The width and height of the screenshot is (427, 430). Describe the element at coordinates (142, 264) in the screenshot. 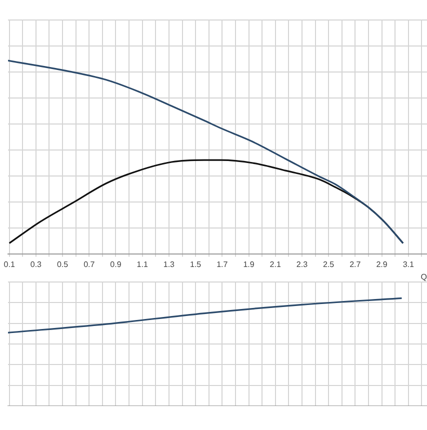

I see `x-tick-label: 1.1` at that location.